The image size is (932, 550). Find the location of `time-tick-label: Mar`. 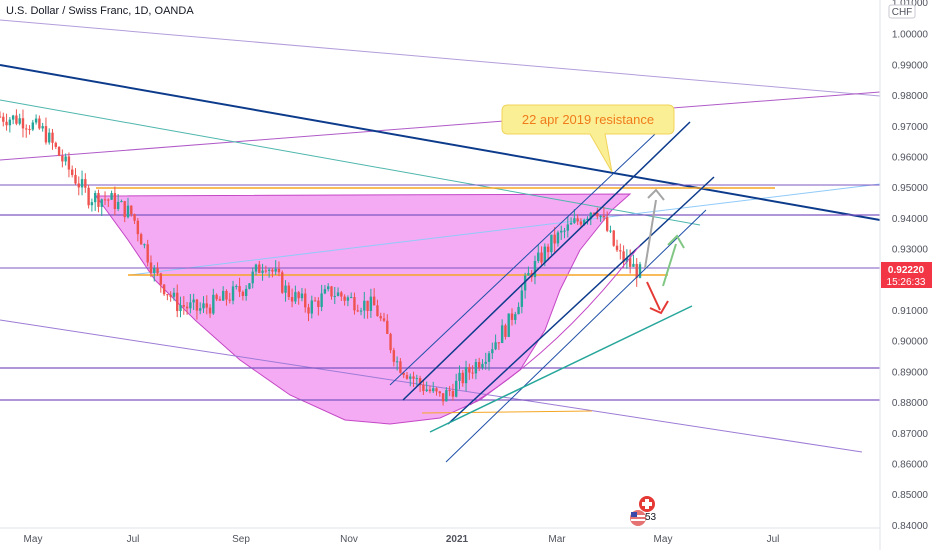

time-tick-label: Mar is located at coordinates (557, 539).